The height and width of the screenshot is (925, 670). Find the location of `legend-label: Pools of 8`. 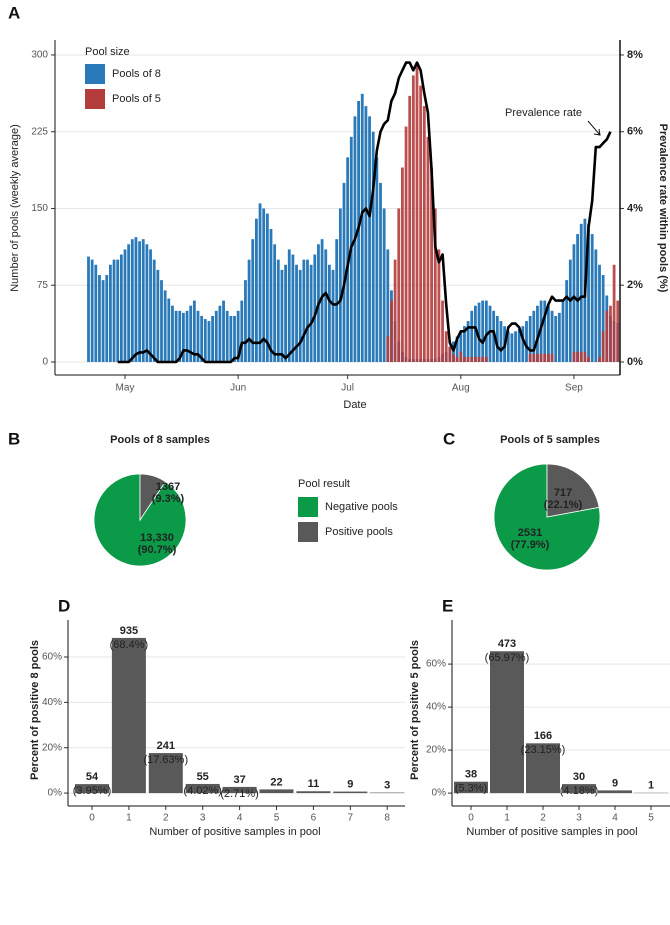

legend-label: Pools of 8 is located at coordinates (136, 74).